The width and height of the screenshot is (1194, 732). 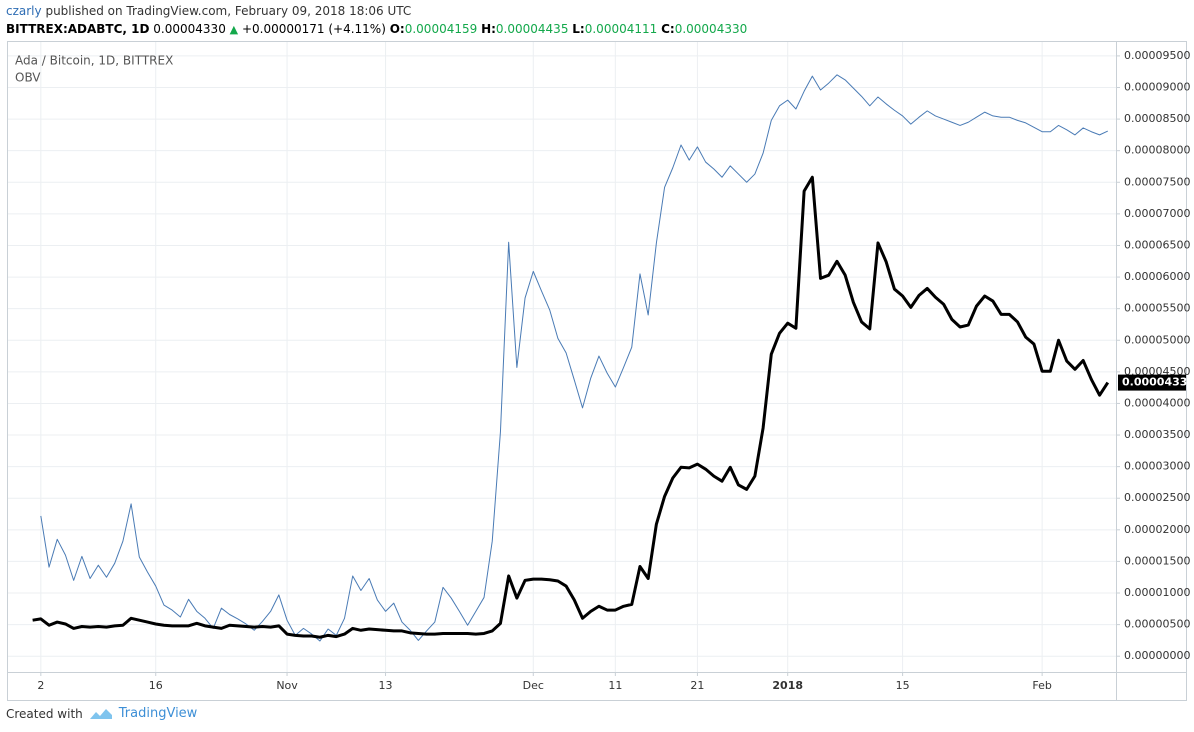 I want to click on last-price: 0.00004330, so click(x=189, y=29).